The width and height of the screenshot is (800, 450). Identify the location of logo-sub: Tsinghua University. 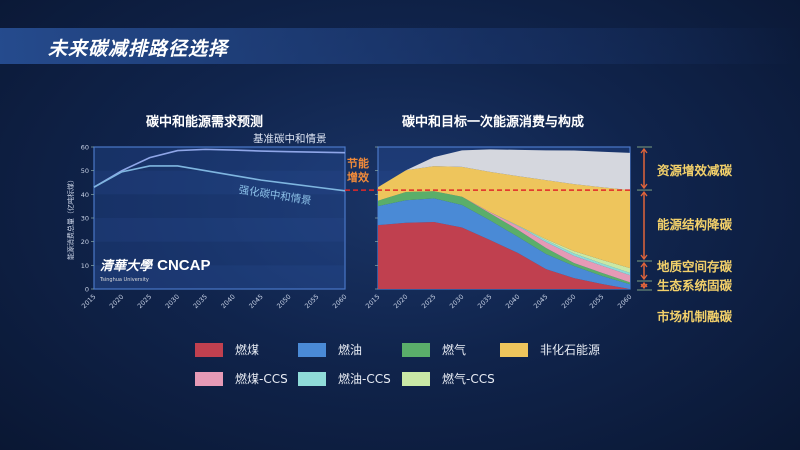
(124, 280).